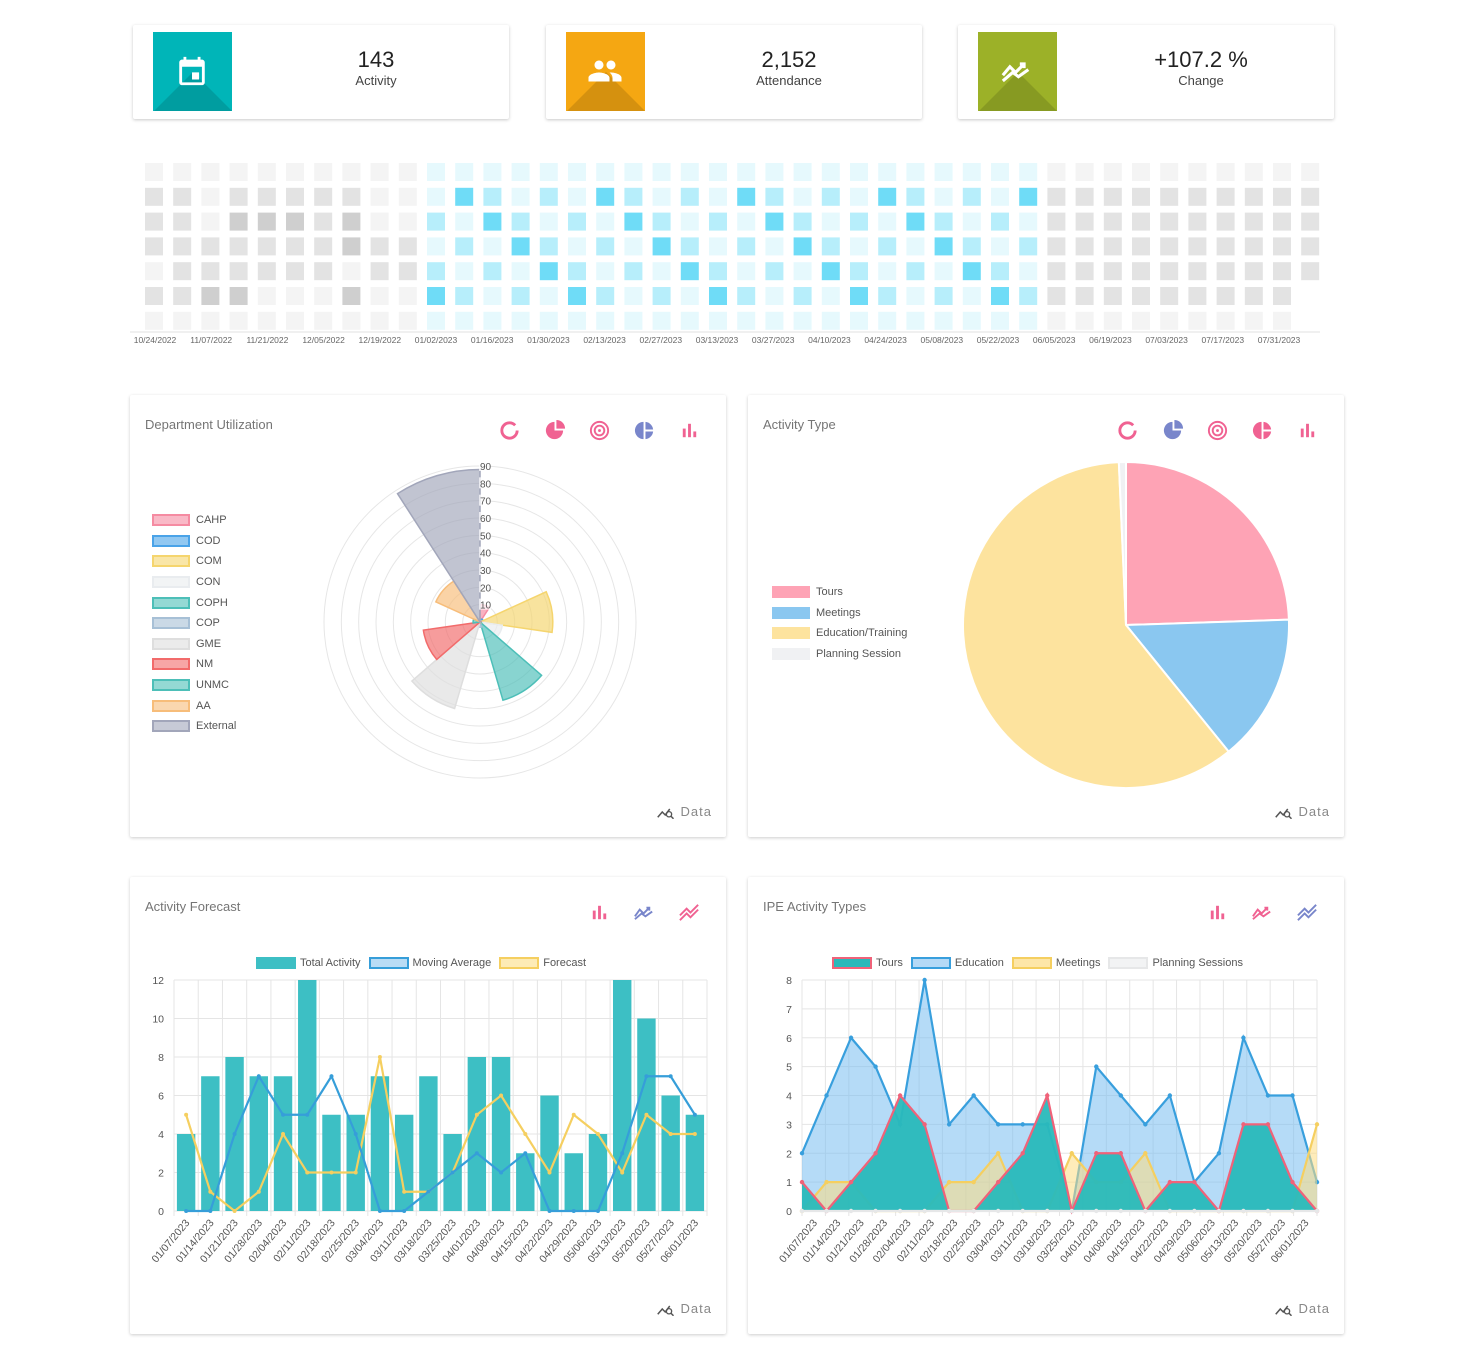 The width and height of the screenshot is (1475, 1355). I want to click on legend-item: Tours, so click(867, 963).